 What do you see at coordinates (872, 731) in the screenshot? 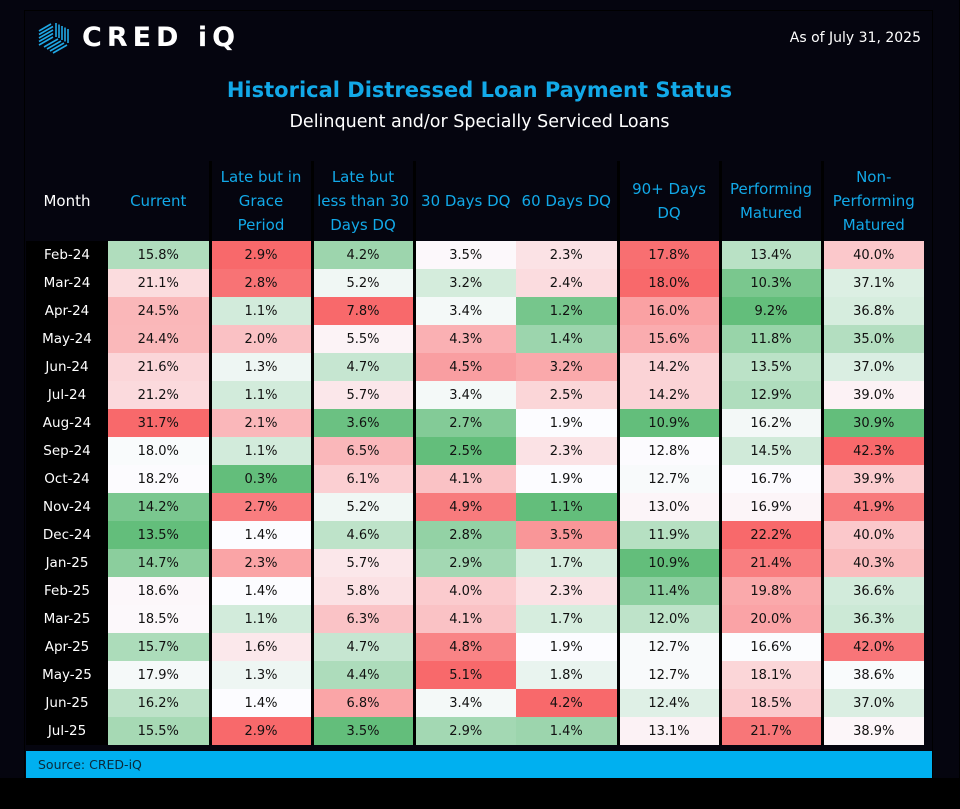
I see `heatmap-cell: 38.9%` at bounding box center [872, 731].